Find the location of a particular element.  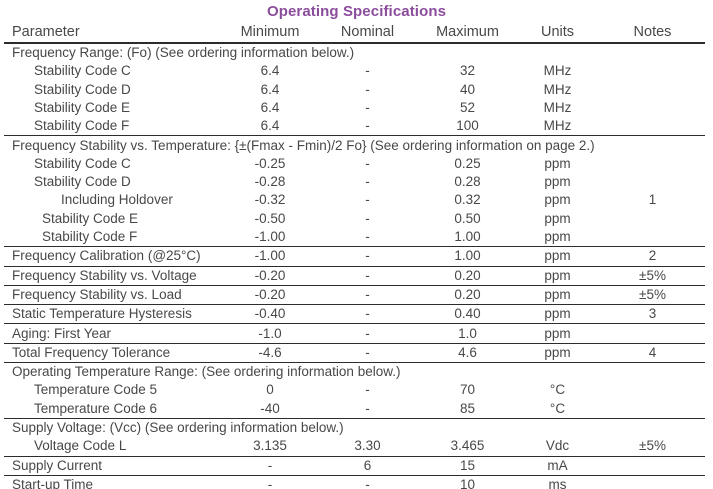

cell-parameter: Frequency Calibration (@25°C) is located at coordinates (114, 256).